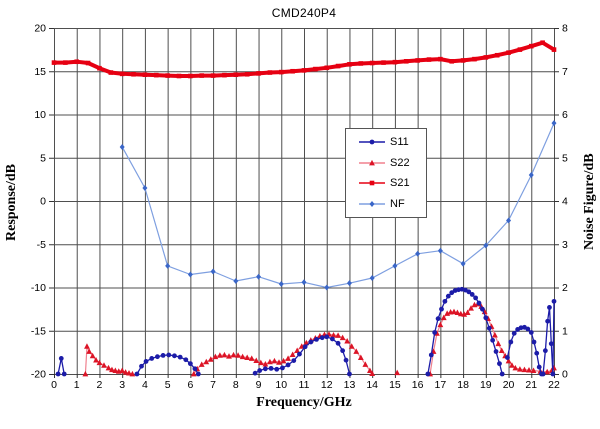  I want to click on x-tick-label: 5, so click(168, 385).